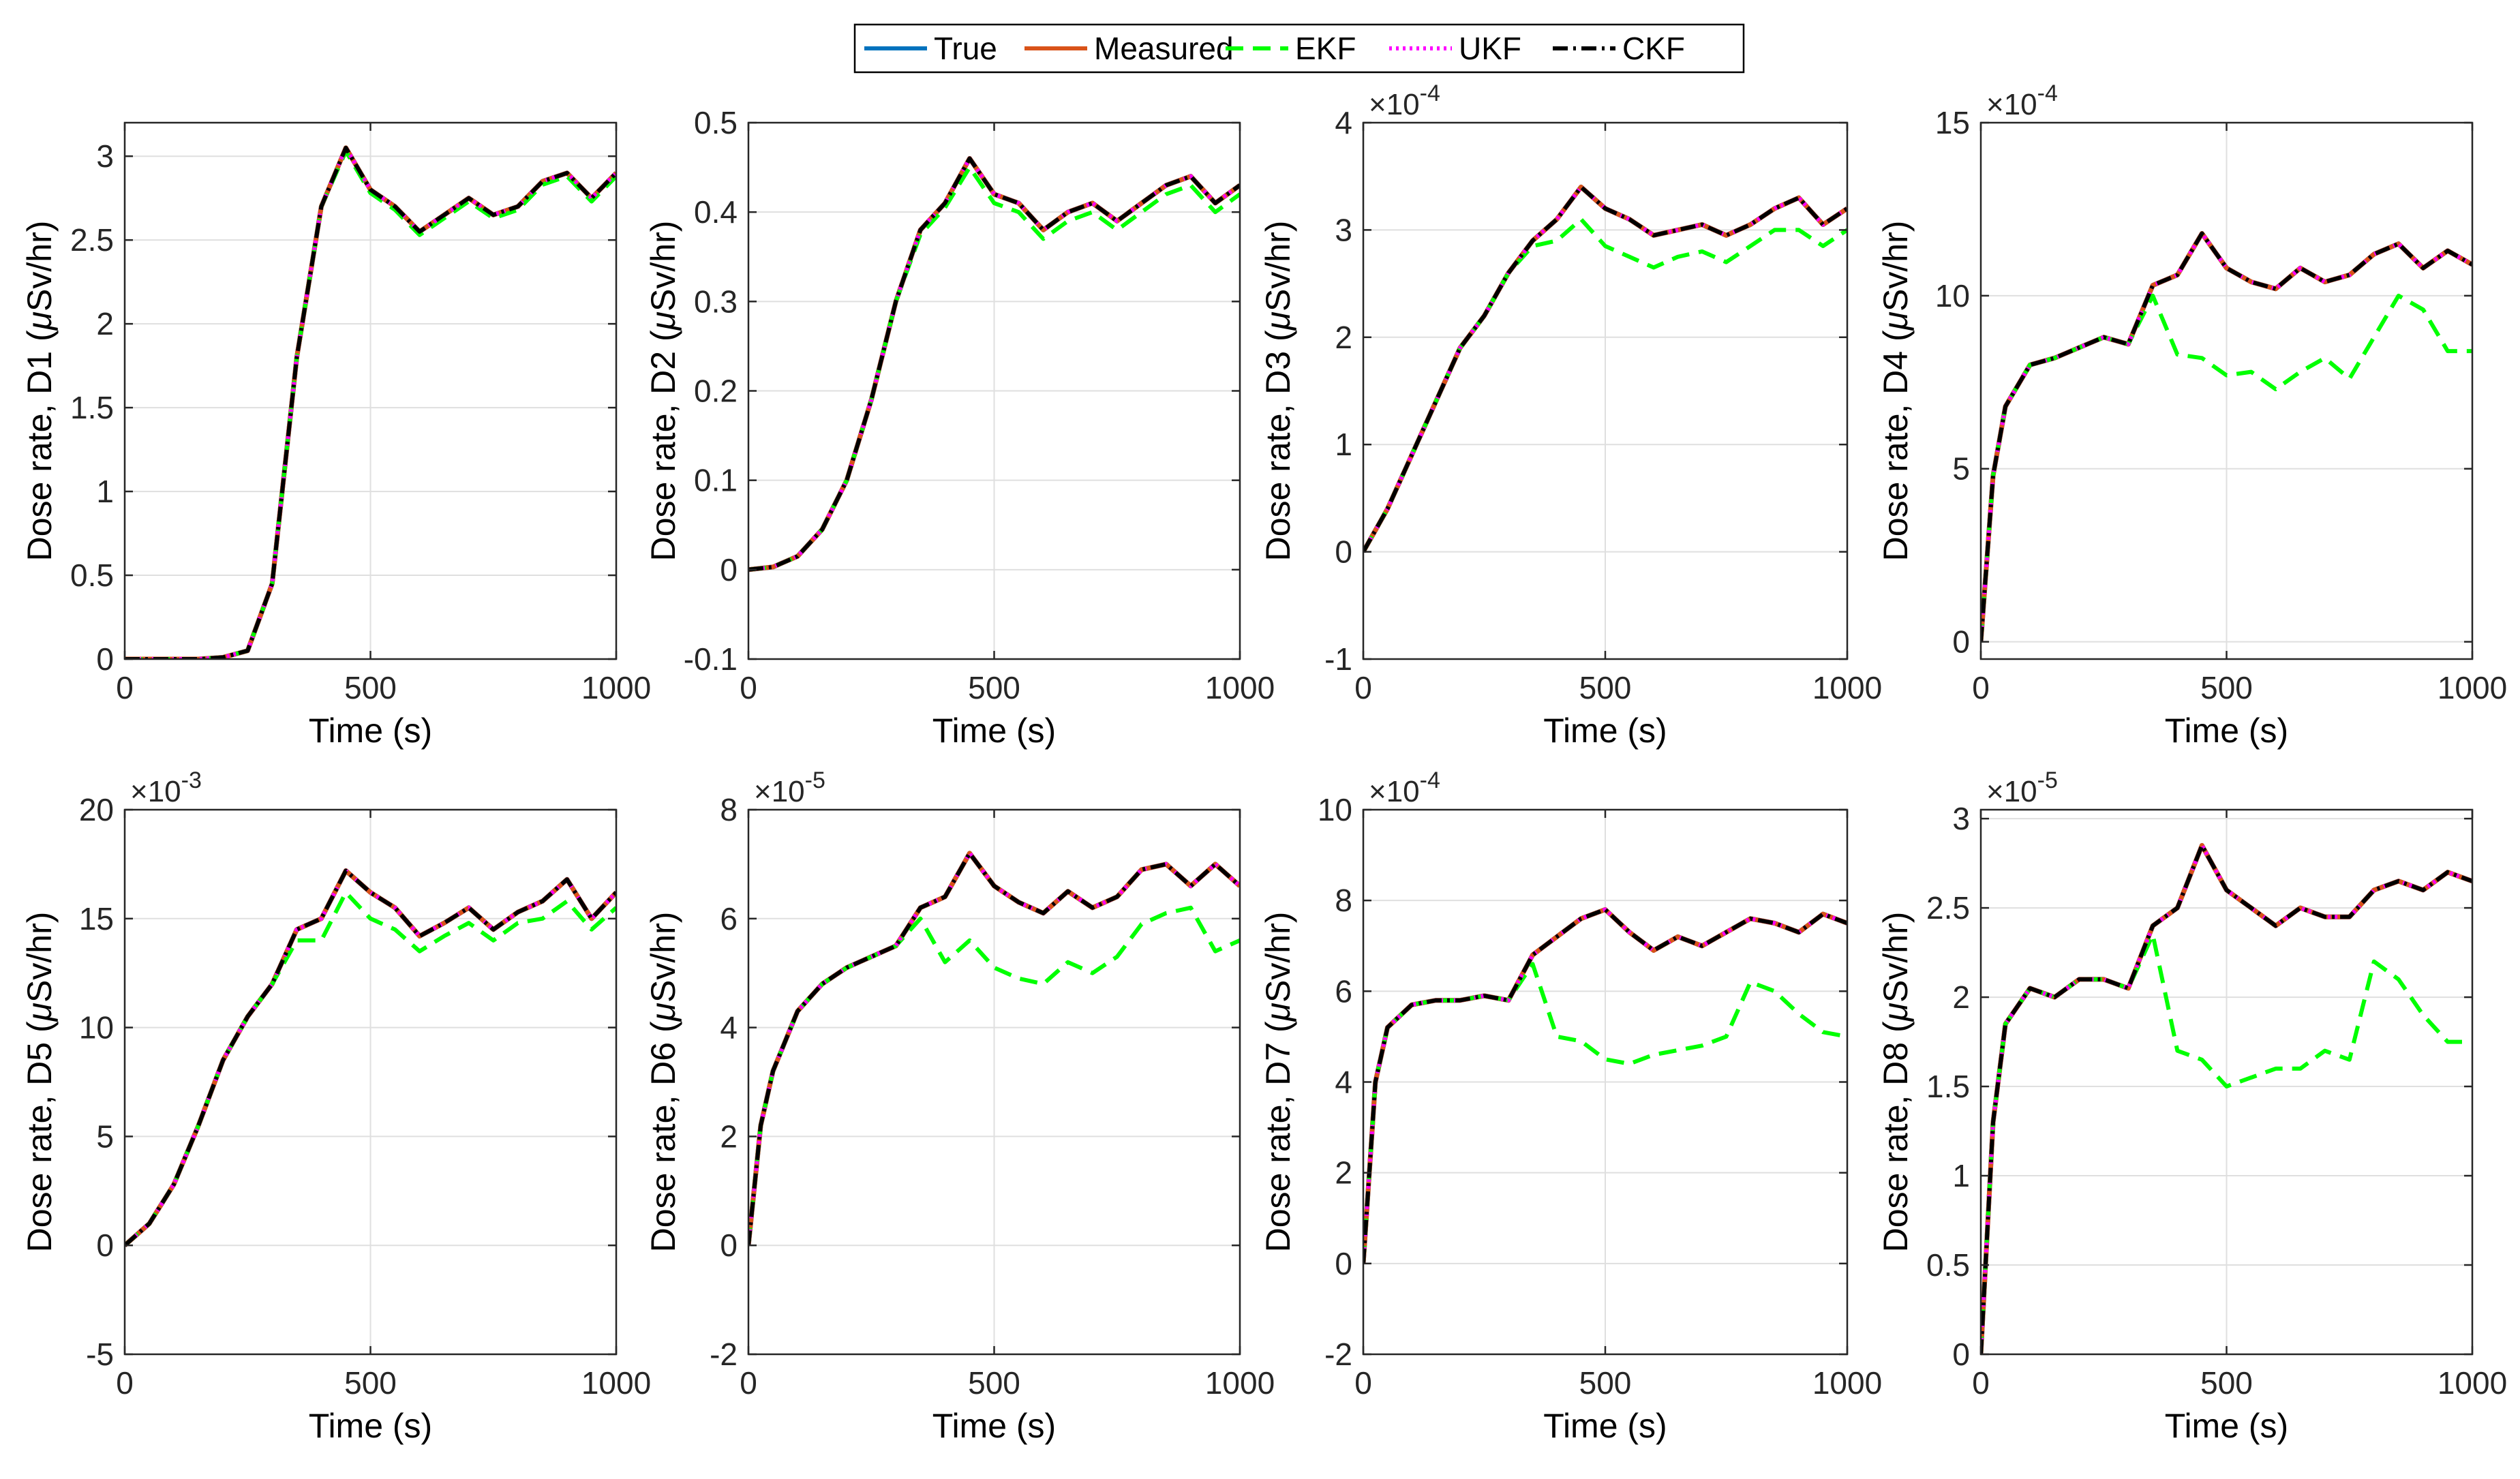 This screenshot has width=2520, height=1479. Describe the element at coordinates (1948, 908) in the screenshot. I see `panel-d8-ytick-label-5: 2.5` at that location.